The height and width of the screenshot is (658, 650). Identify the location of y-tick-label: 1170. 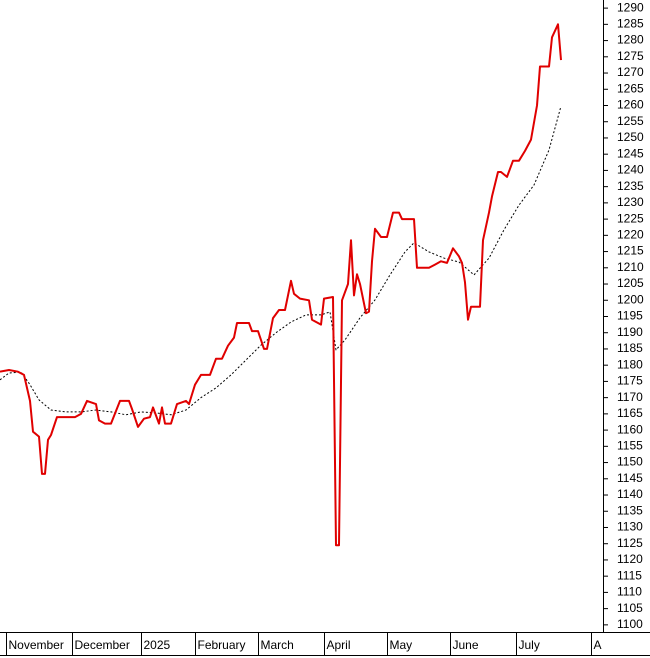
(630, 397).